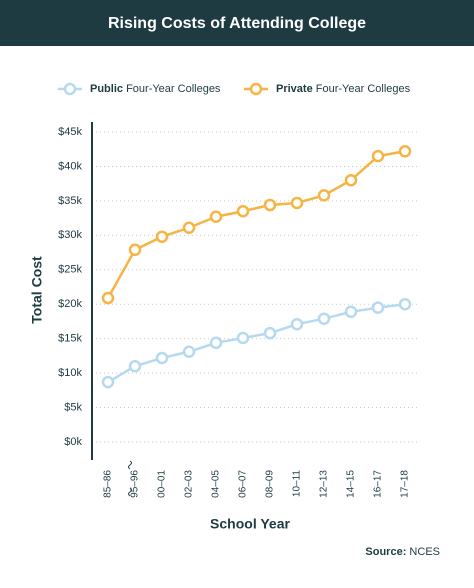  I want to click on chart-title: Rising Costs of Attending College, so click(237, 23).